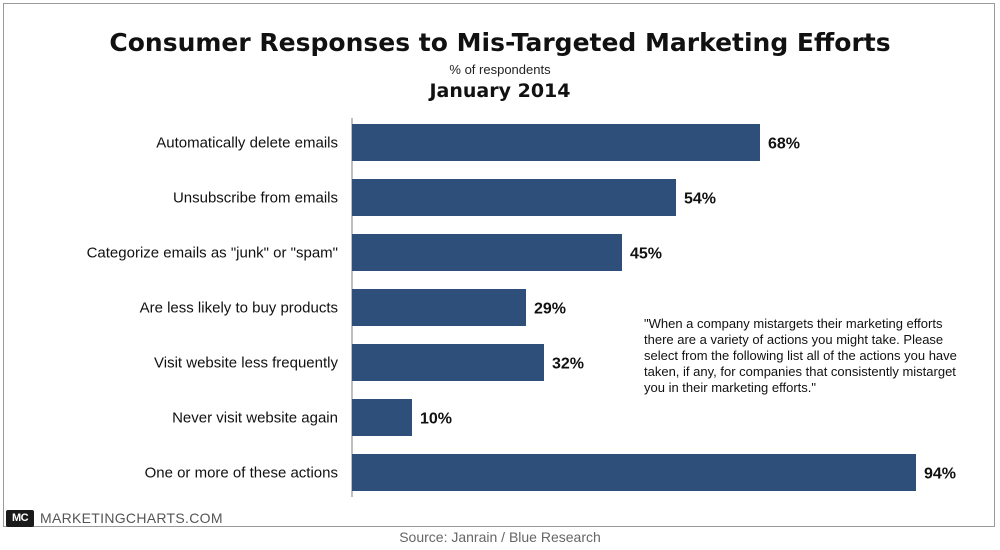 The height and width of the screenshot is (550, 1000). I want to click on brand-name: MARKETINGCHARTS.COM, so click(131, 518).